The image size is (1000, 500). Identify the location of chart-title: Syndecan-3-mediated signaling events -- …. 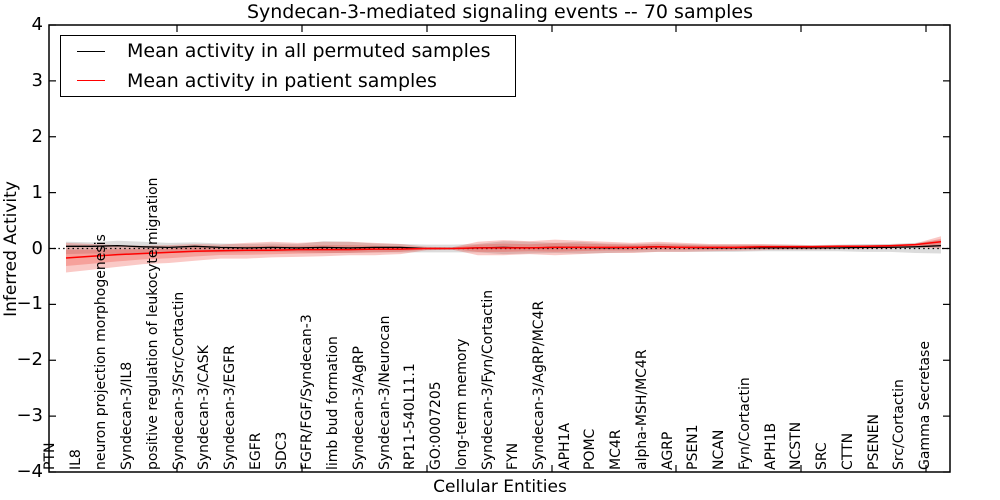
(500, 12).